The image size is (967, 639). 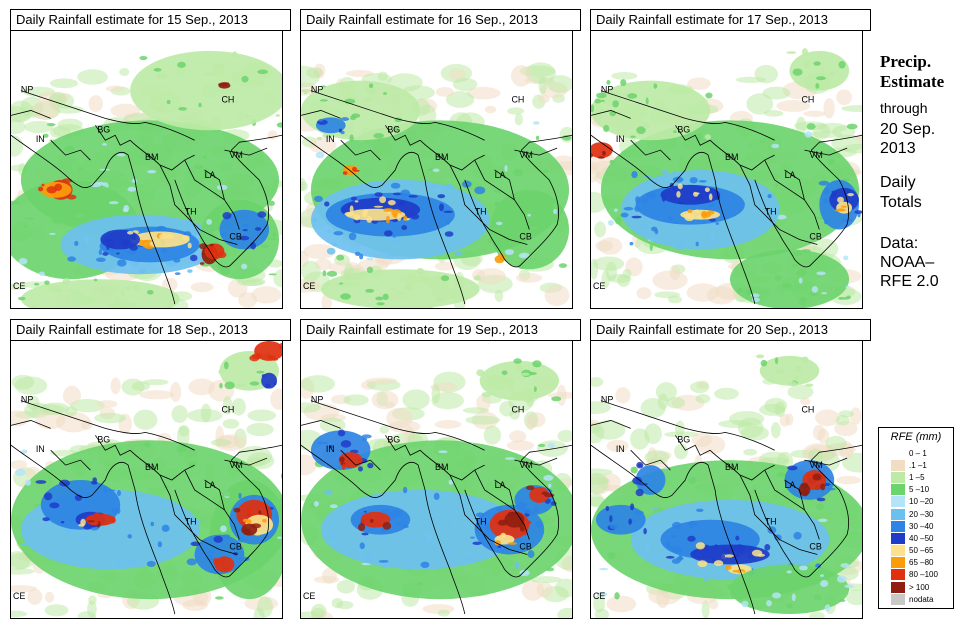 What do you see at coordinates (210, 485) in the screenshot?
I see `country-label-la: LA` at bounding box center [210, 485].